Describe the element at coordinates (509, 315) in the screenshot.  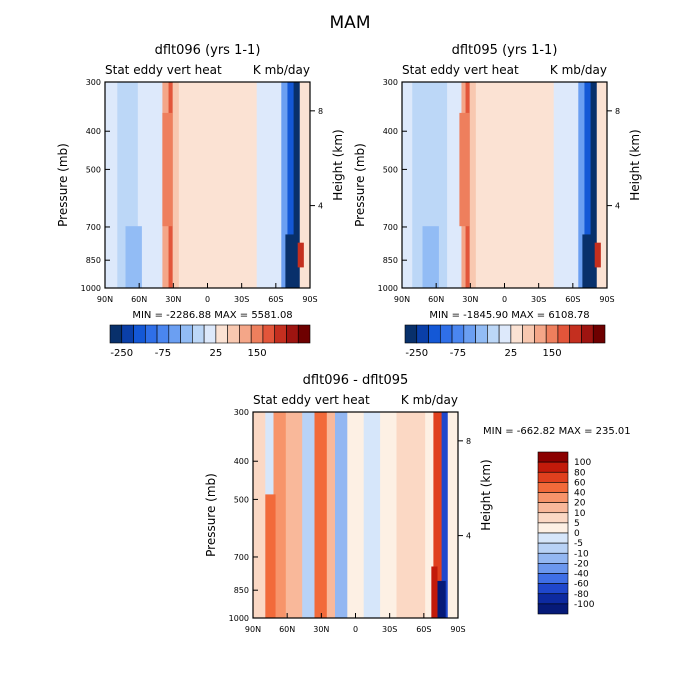
I see `min-max-text: MIN = -1845.90 MAX = 6108.78` at that location.